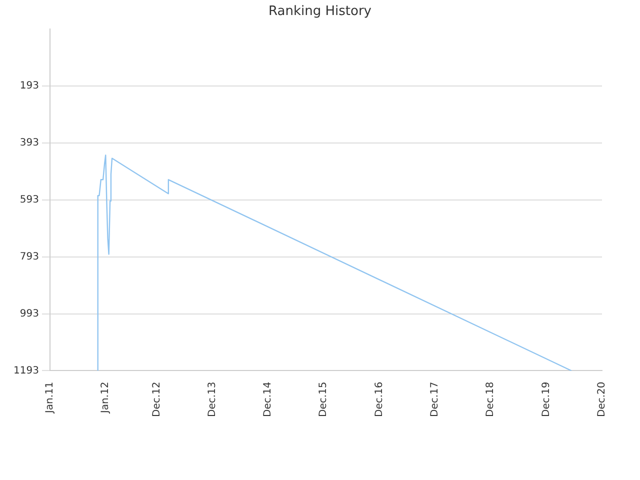 The height and width of the screenshot is (480, 640). What do you see at coordinates (50, 398) in the screenshot?
I see `x-tick-label: Jan.11` at bounding box center [50, 398].